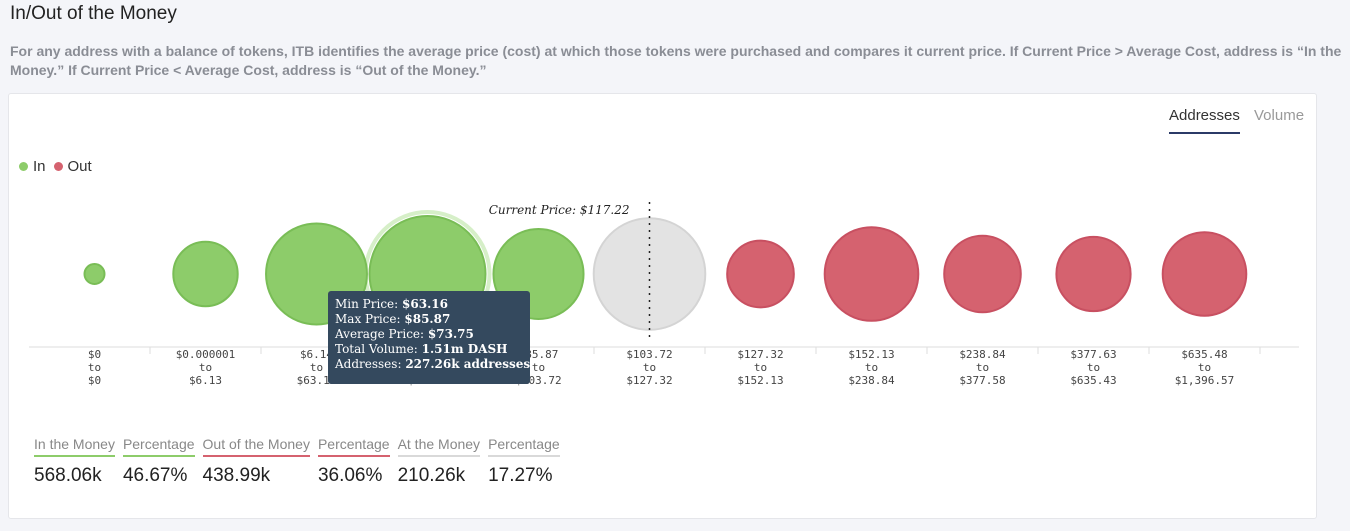 The height and width of the screenshot is (531, 1350). I want to click on x-tick-label: $0.000001, so click(206, 354).